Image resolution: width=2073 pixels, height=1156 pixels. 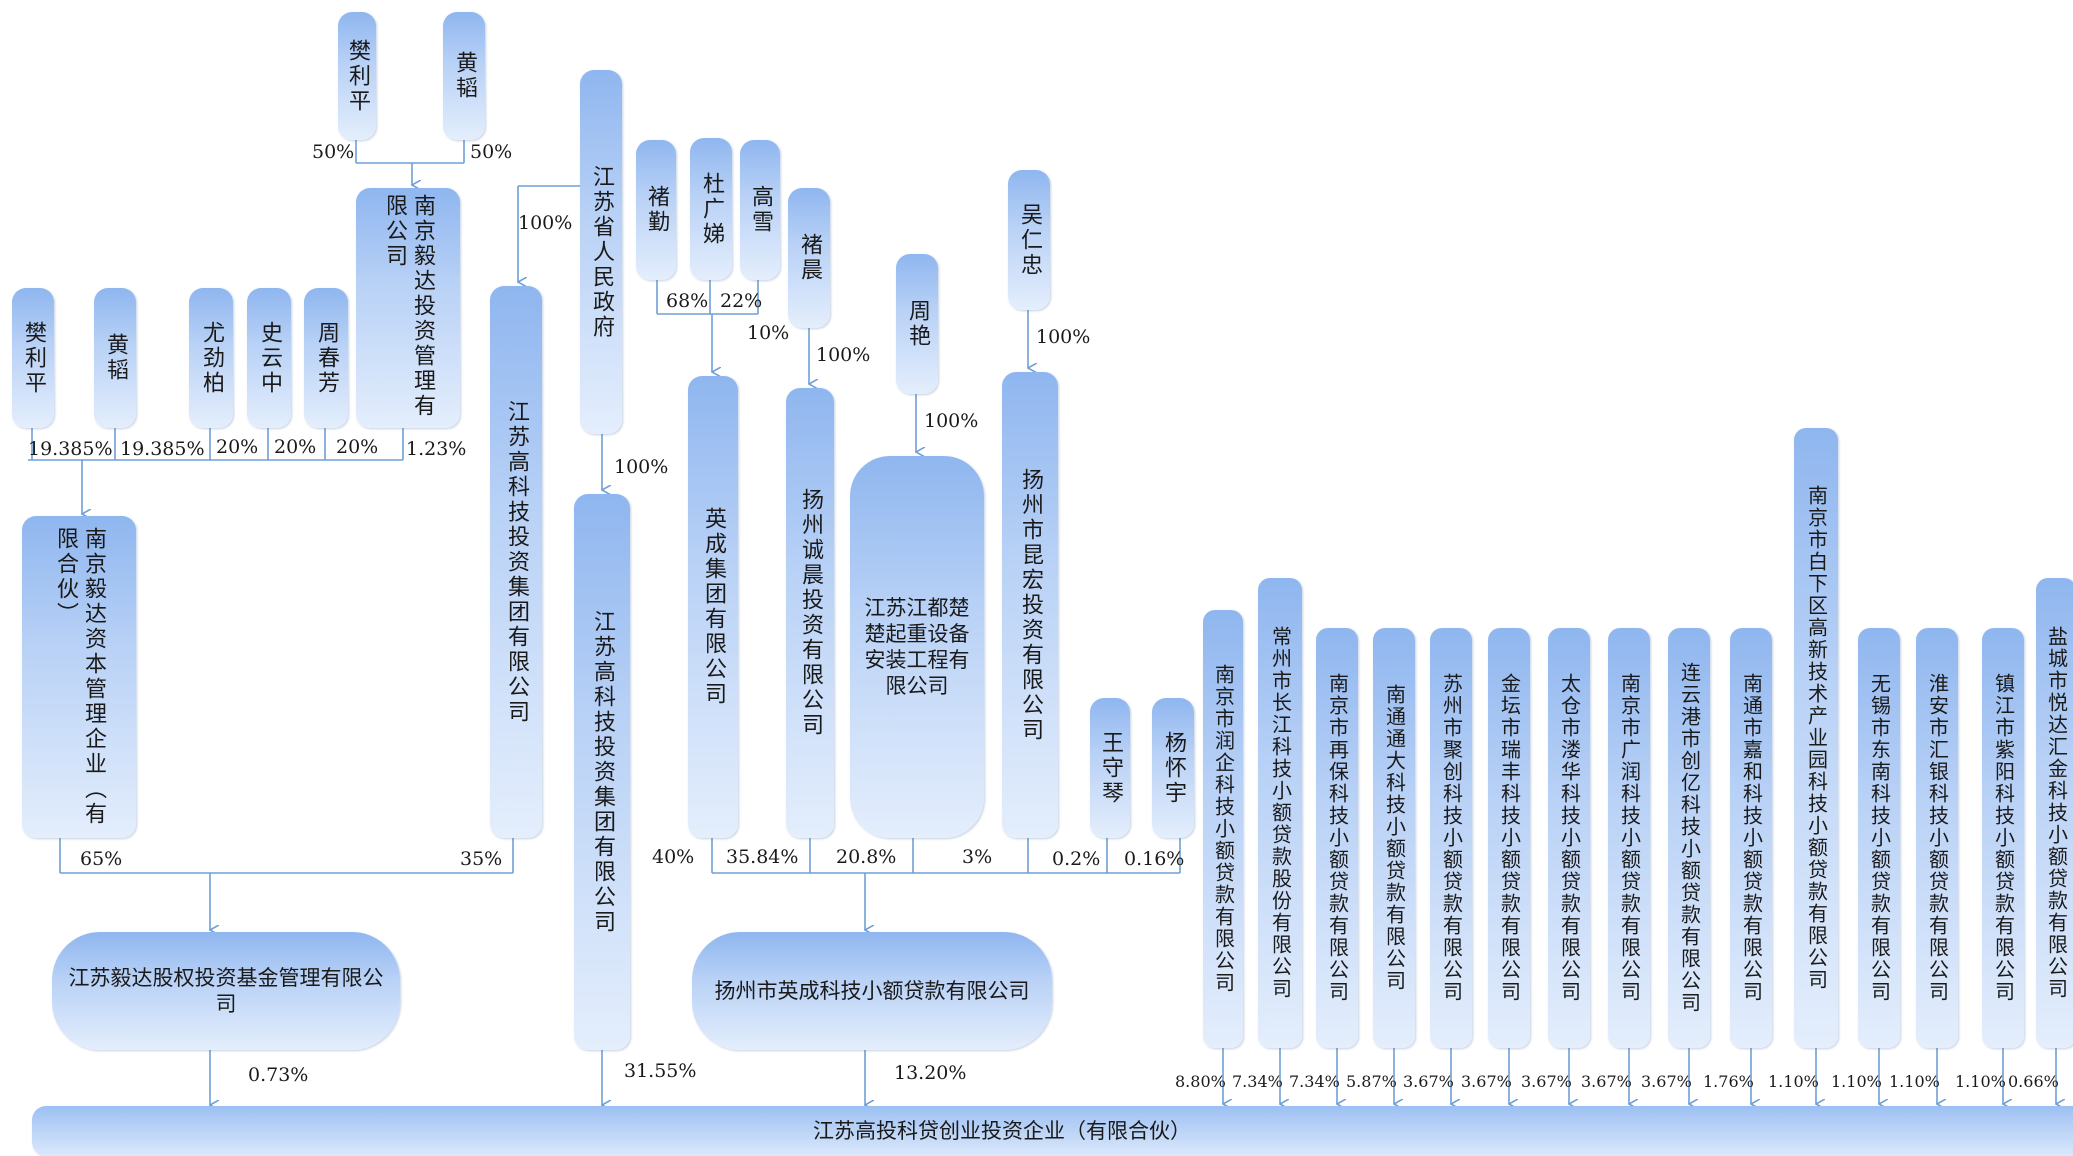 I want to click on company-yangzhou-kunhong: 扬州市昆宏投资有限公司, so click(x=1030, y=605).